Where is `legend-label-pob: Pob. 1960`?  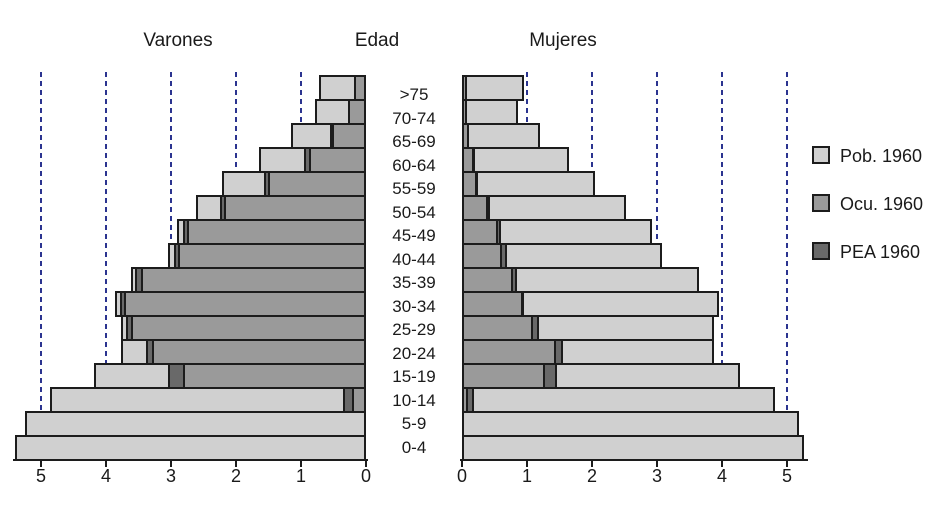 legend-label-pob: Pob. 1960 is located at coordinates (881, 156).